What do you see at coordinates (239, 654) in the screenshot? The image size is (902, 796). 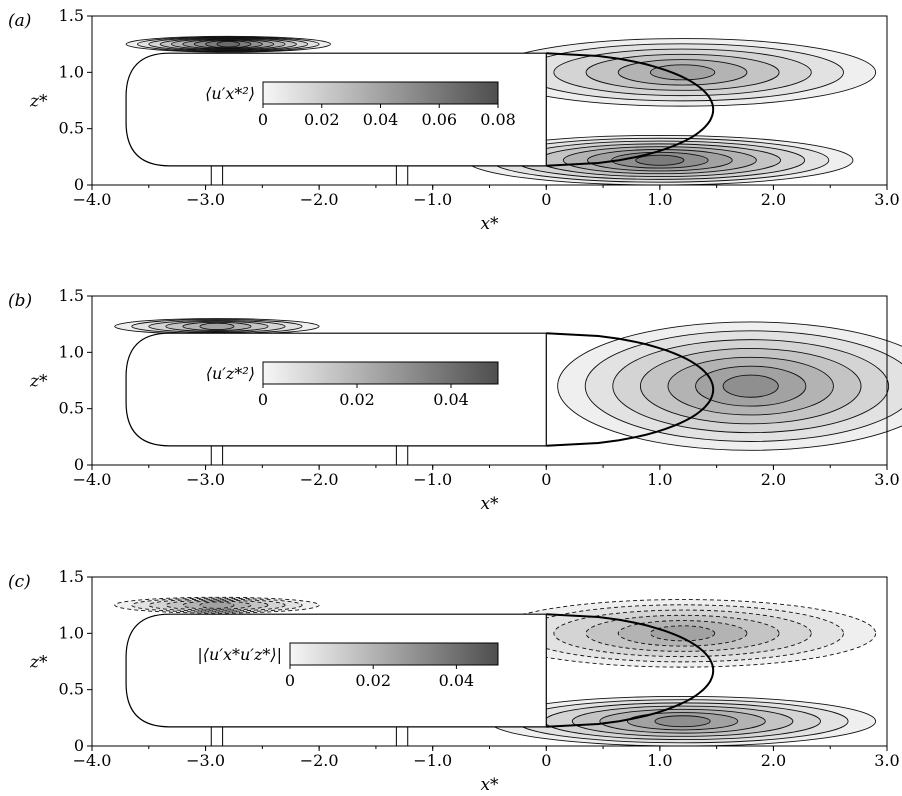 I see `colorbar-label: |⟨u′x*u′z*⟩|` at bounding box center [239, 654].